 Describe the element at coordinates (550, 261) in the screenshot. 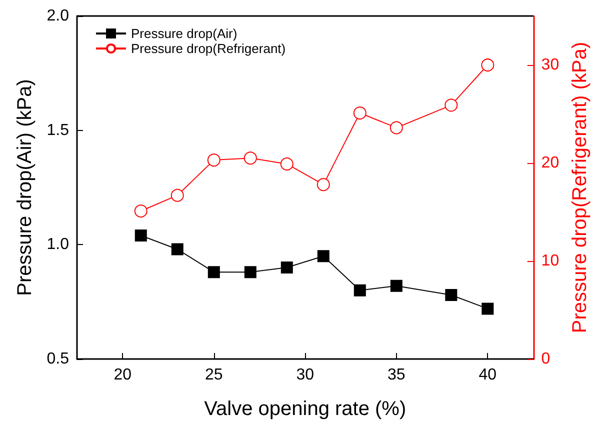

I see `y2-tick-label: 10` at that location.